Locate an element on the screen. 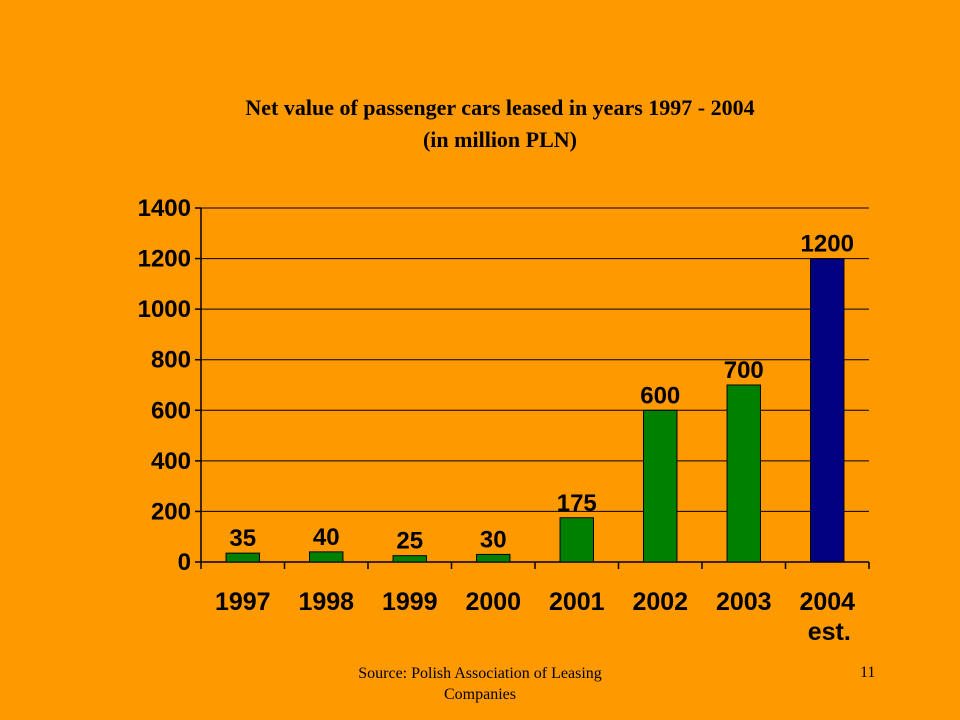  data-label: 700 is located at coordinates (744, 370).